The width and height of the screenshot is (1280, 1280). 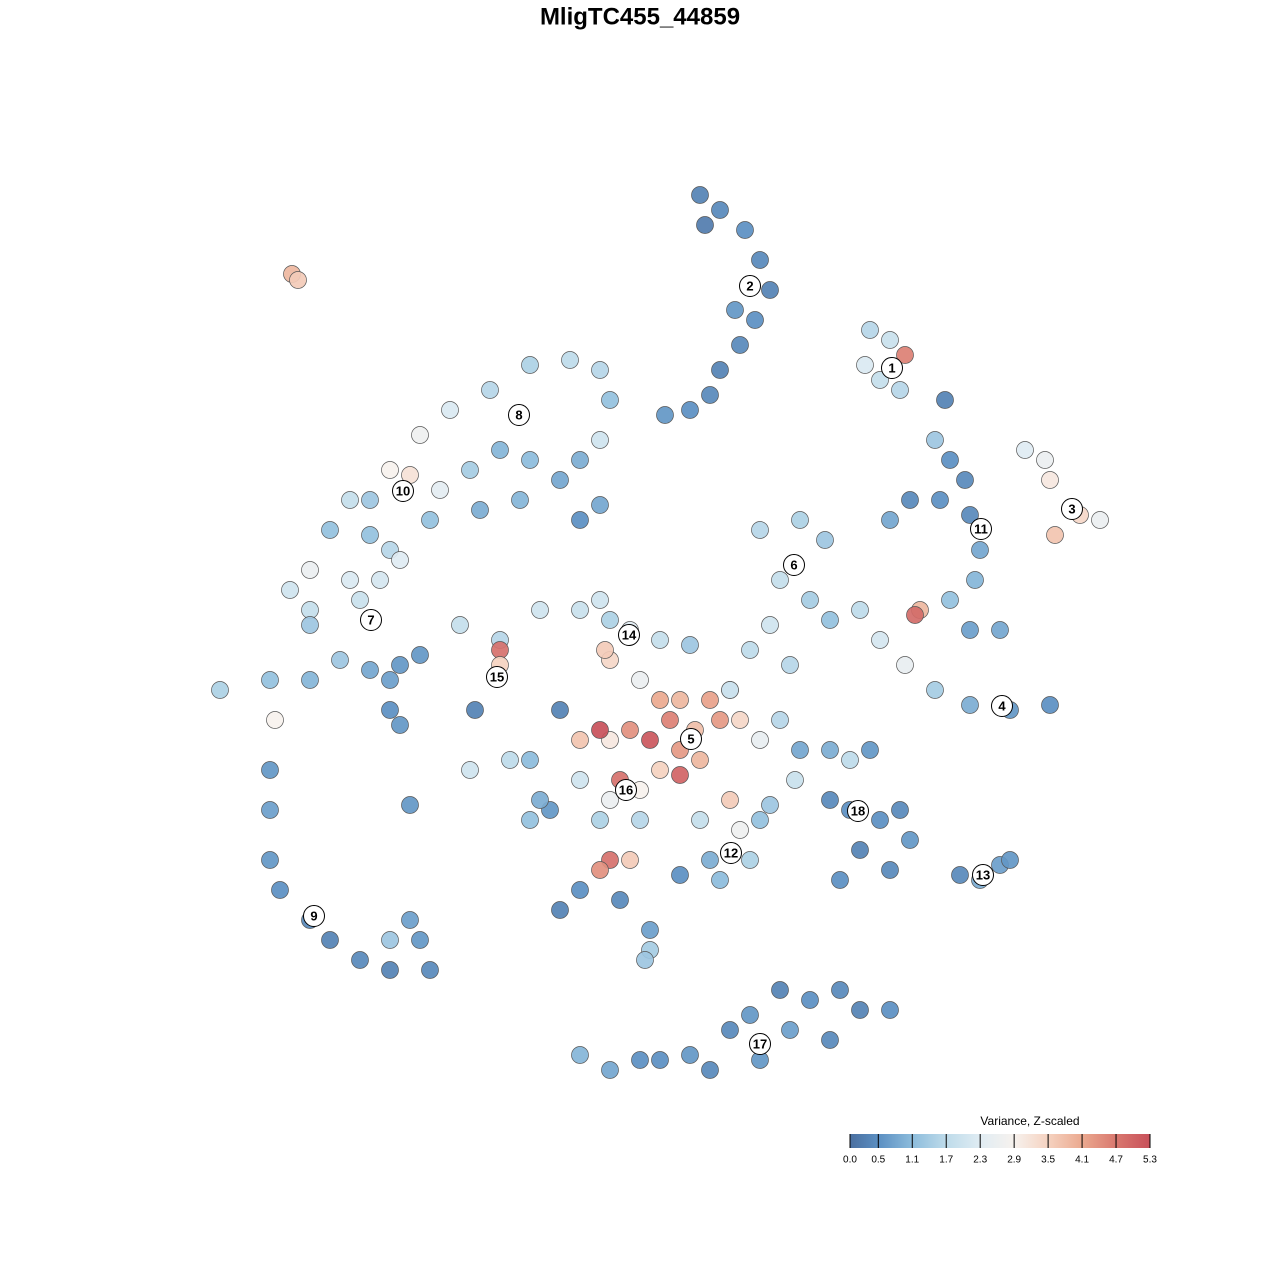 What do you see at coordinates (690, 738) in the screenshot?
I see `cluster-label: 5` at bounding box center [690, 738].